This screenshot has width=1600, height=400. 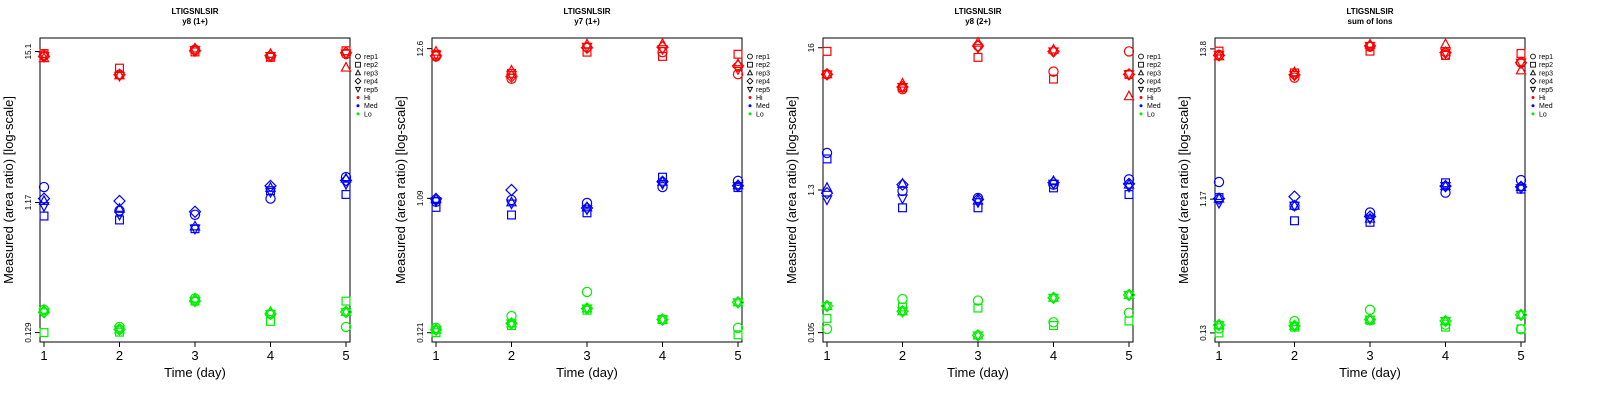 What do you see at coordinates (763, 57) in the screenshot?
I see `legend-label-rep1: rep1` at bounding box center [763, 57].